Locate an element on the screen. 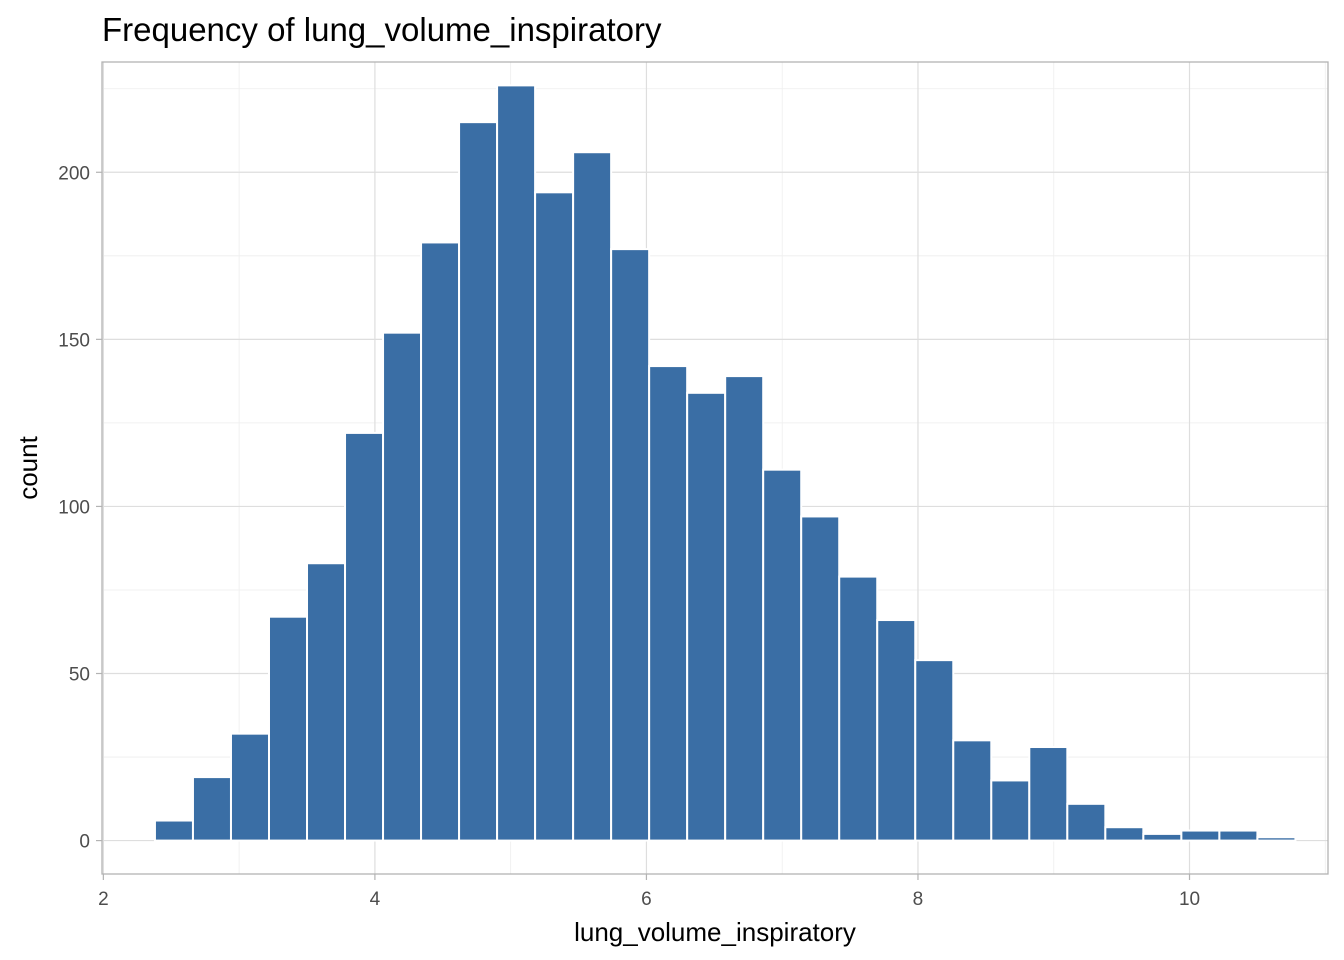  x-axis-ticks: 2 4 6 8 10 is located at coordinates (649, 892).